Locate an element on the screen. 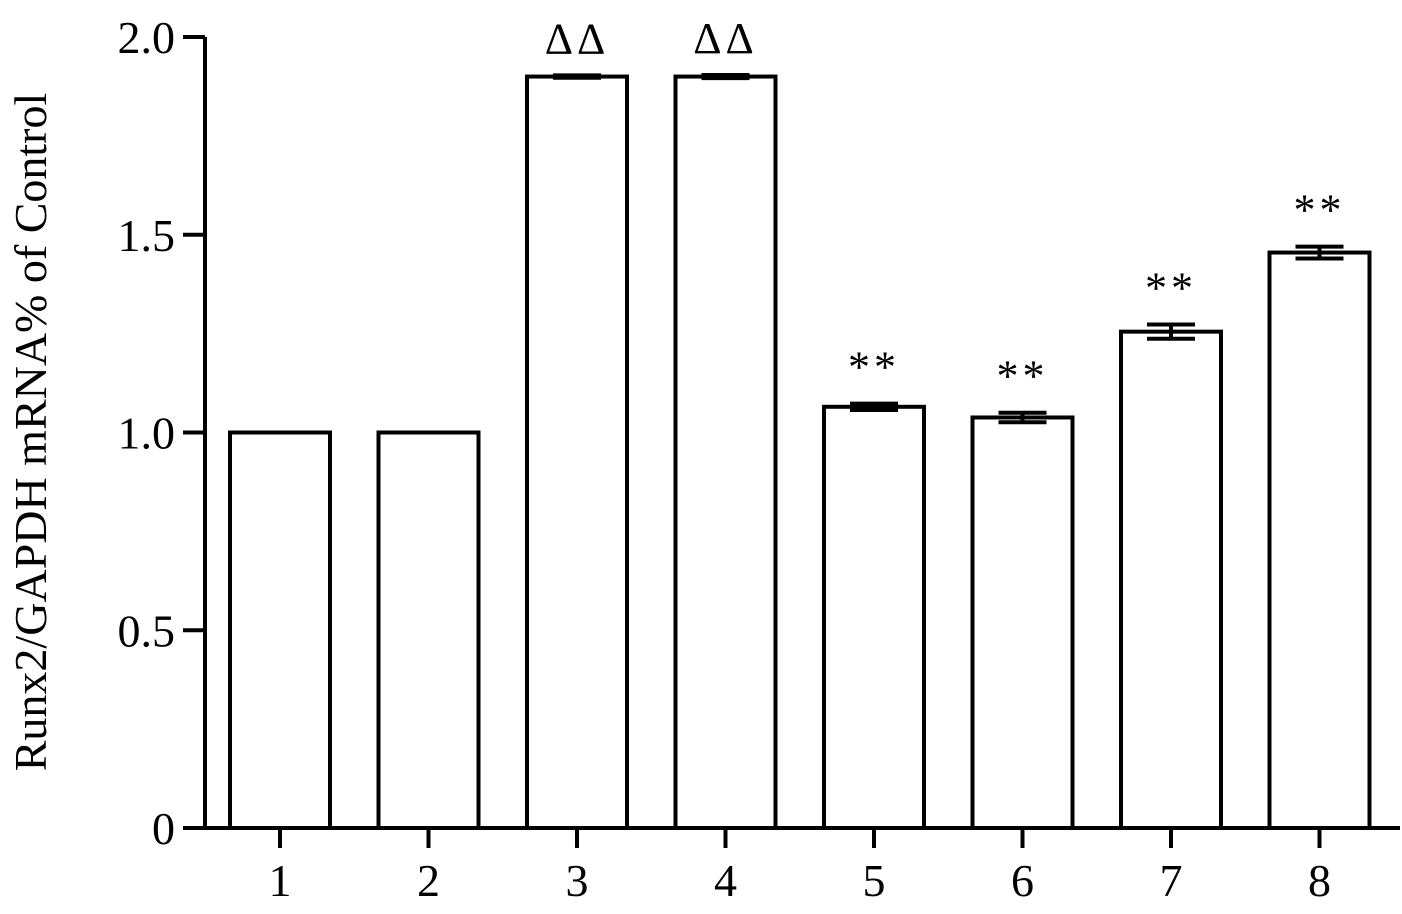 The width and height of the screenshot is (1402, 914). y-axis: 0 0.5 1.0 1.5 2.0 is located at coordinates (162, 433).